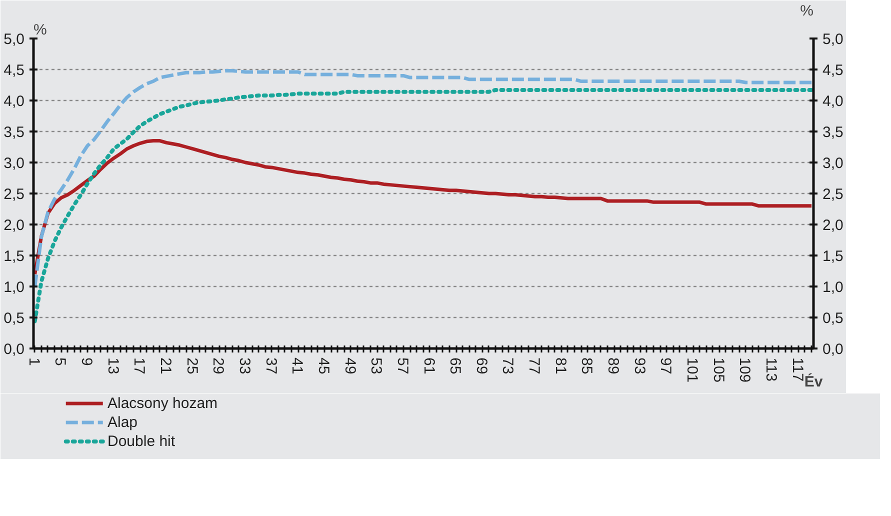 The width and height of the screenshot is (891, 516). Describe the element at coordinates (833, 256) in the screenshot. I see `y2-tick-label: 1,5` at that location.